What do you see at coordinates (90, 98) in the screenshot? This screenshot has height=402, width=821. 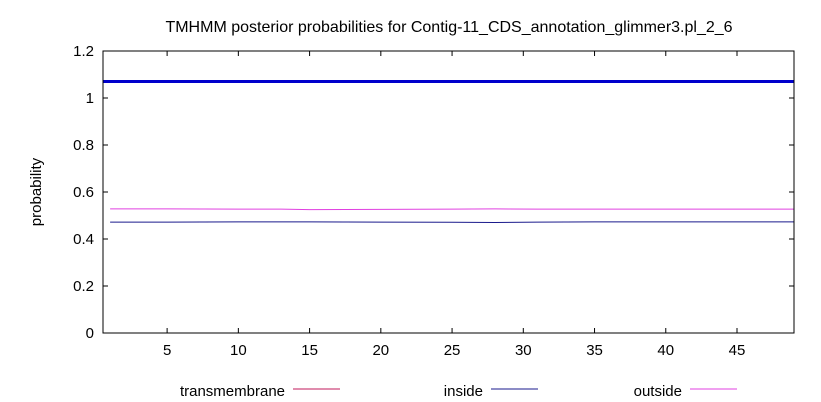 I see `y-tick-label: 1` at bounding box center [90, 98].